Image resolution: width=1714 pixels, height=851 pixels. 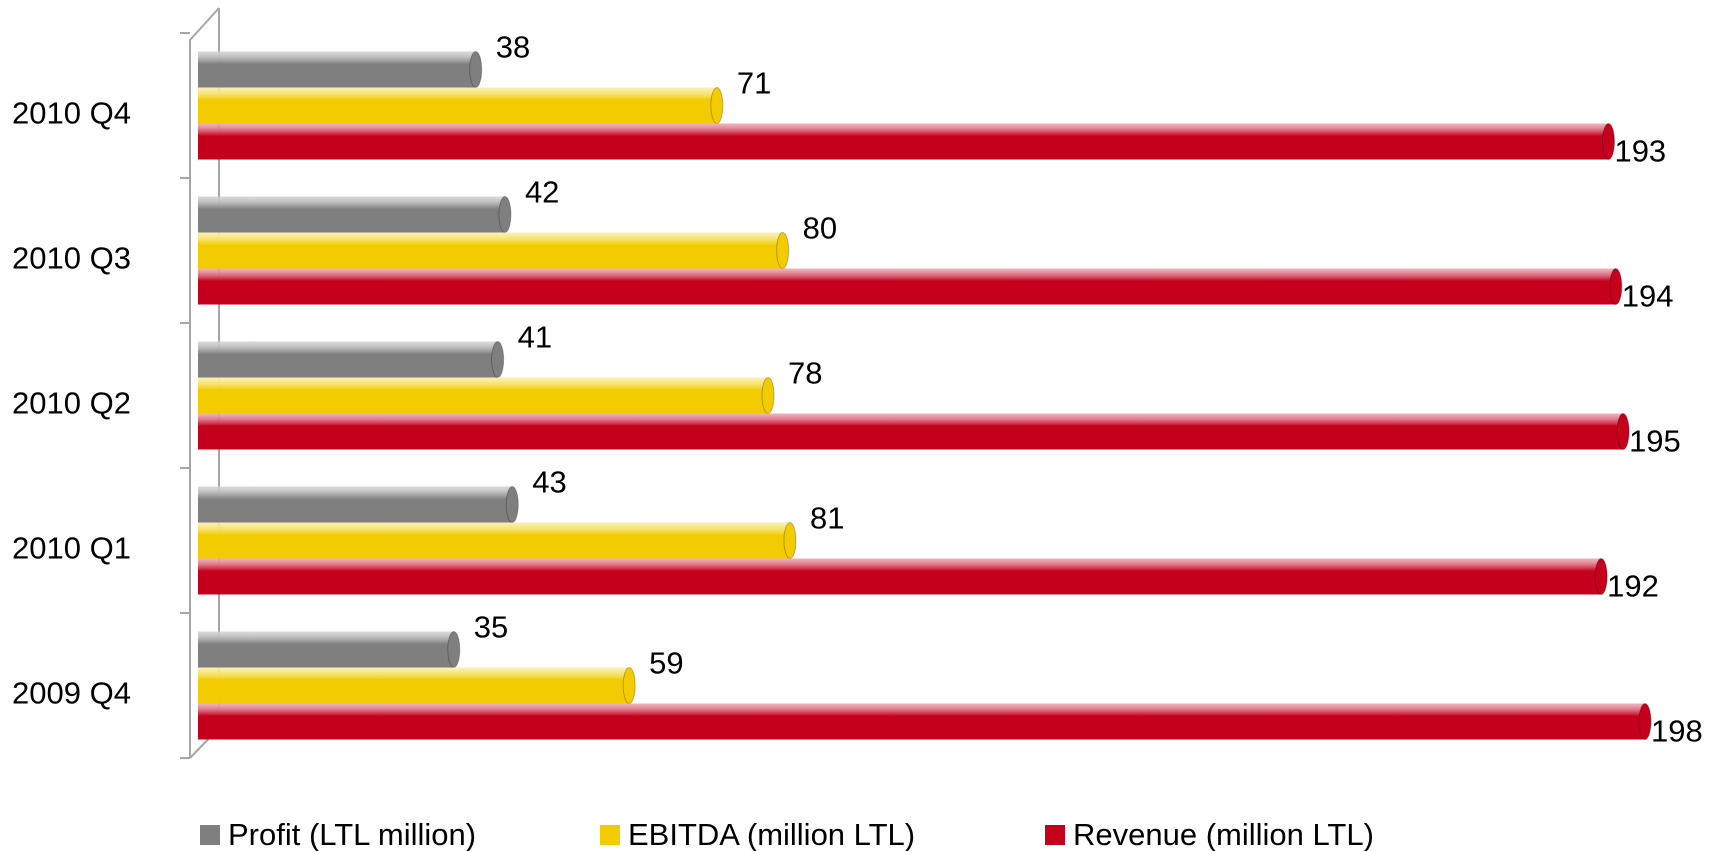 What do you see at coordinates (352, 834) in the screenshot?
I see `legend-label: Profit (LTL million)` at bounding box center [352, 834].